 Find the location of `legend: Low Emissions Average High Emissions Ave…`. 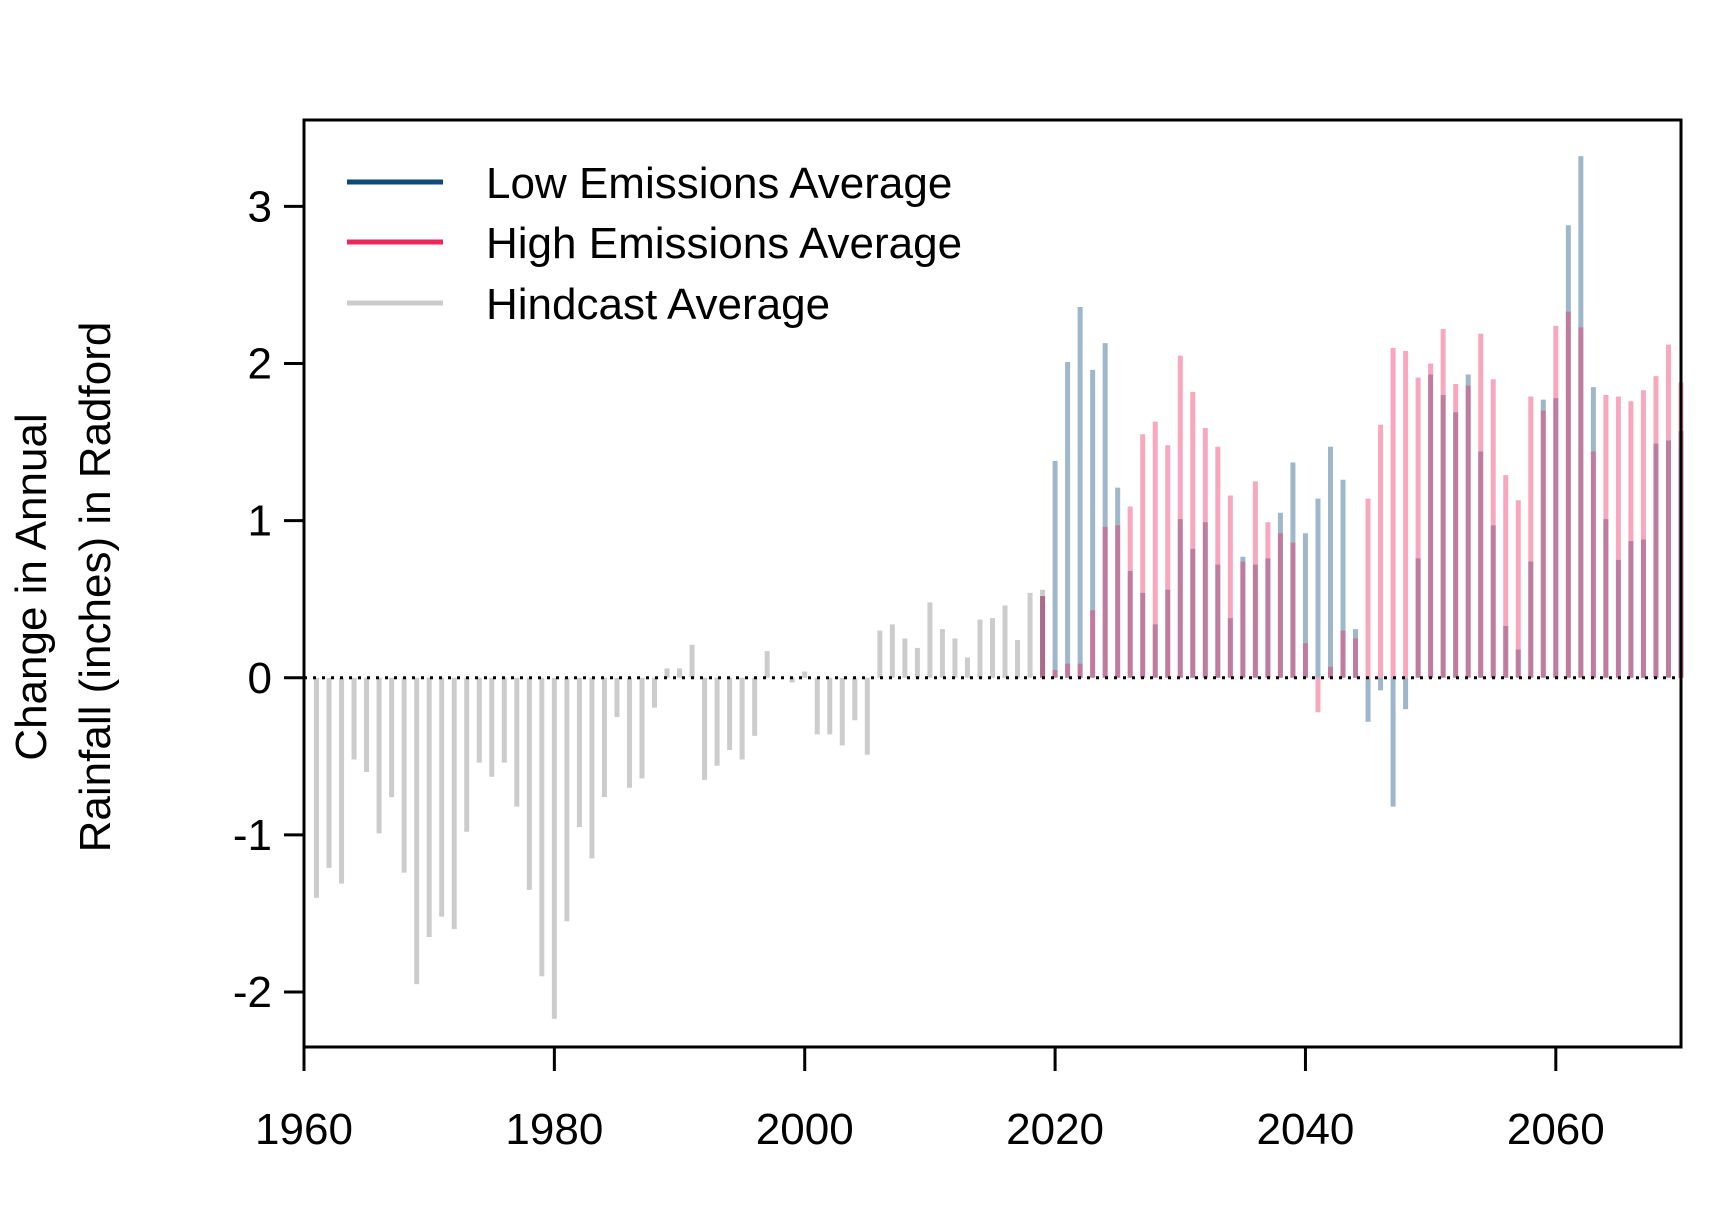

legend: Low Emissions Average High Emissions Ave… is located at coordinates (654, 244).